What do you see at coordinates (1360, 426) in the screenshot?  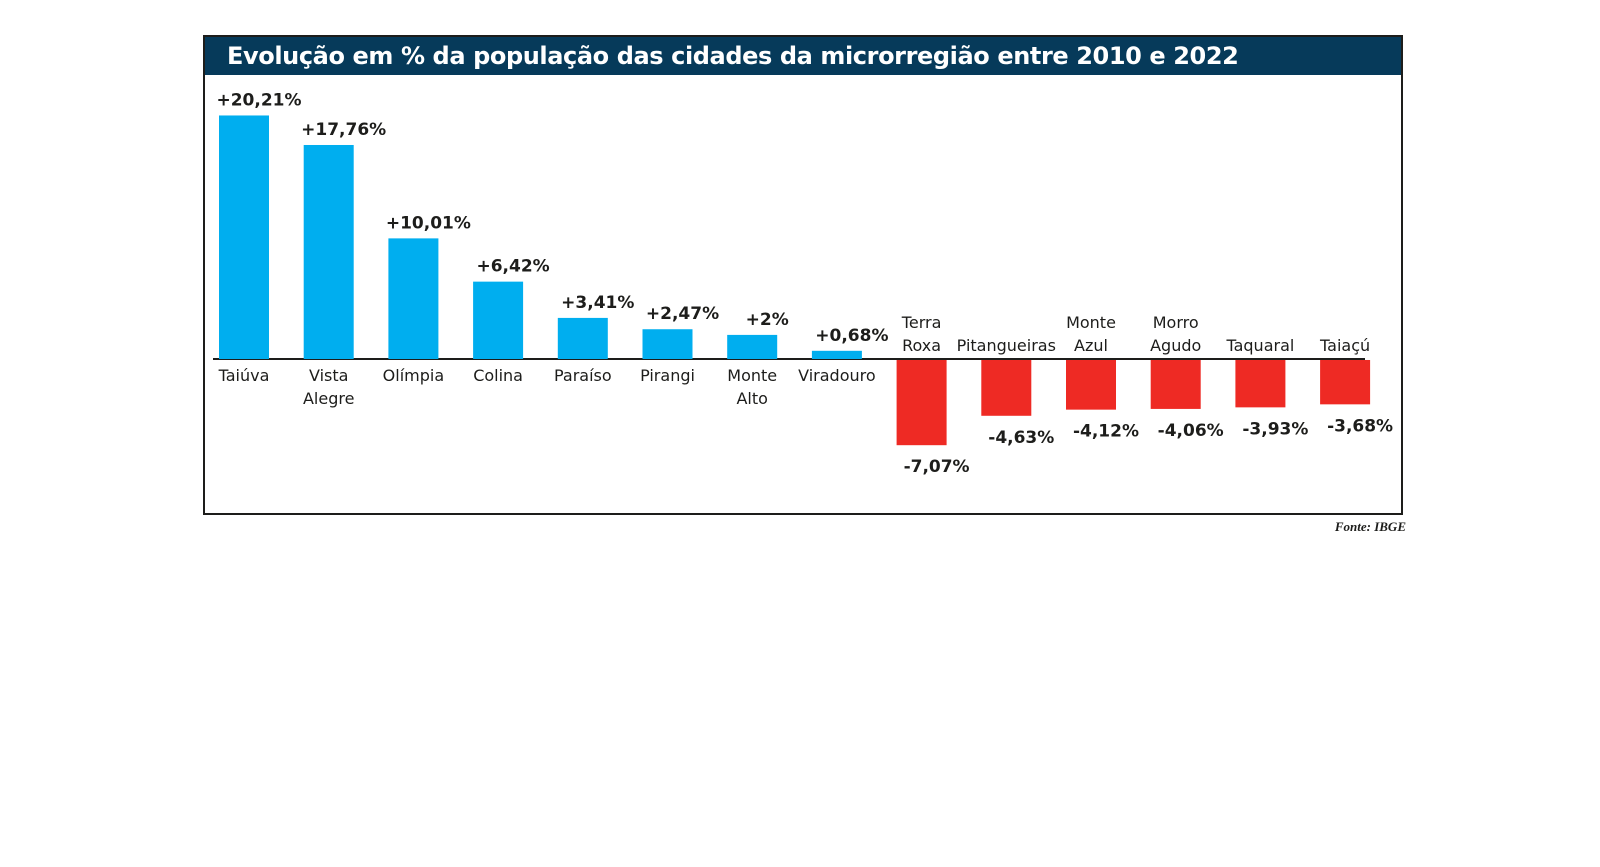 I see `data-label: -3,68%` at bounding box center [1360, 426].